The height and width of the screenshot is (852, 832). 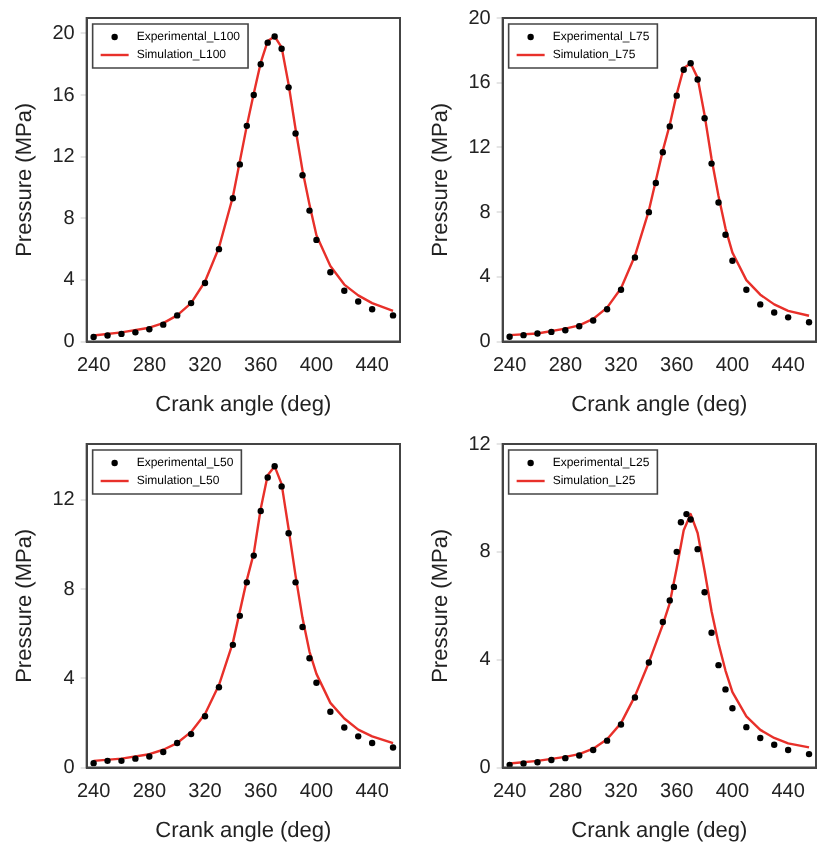 I want to click on y-tick-label: 20, so click(x=480, y=18).